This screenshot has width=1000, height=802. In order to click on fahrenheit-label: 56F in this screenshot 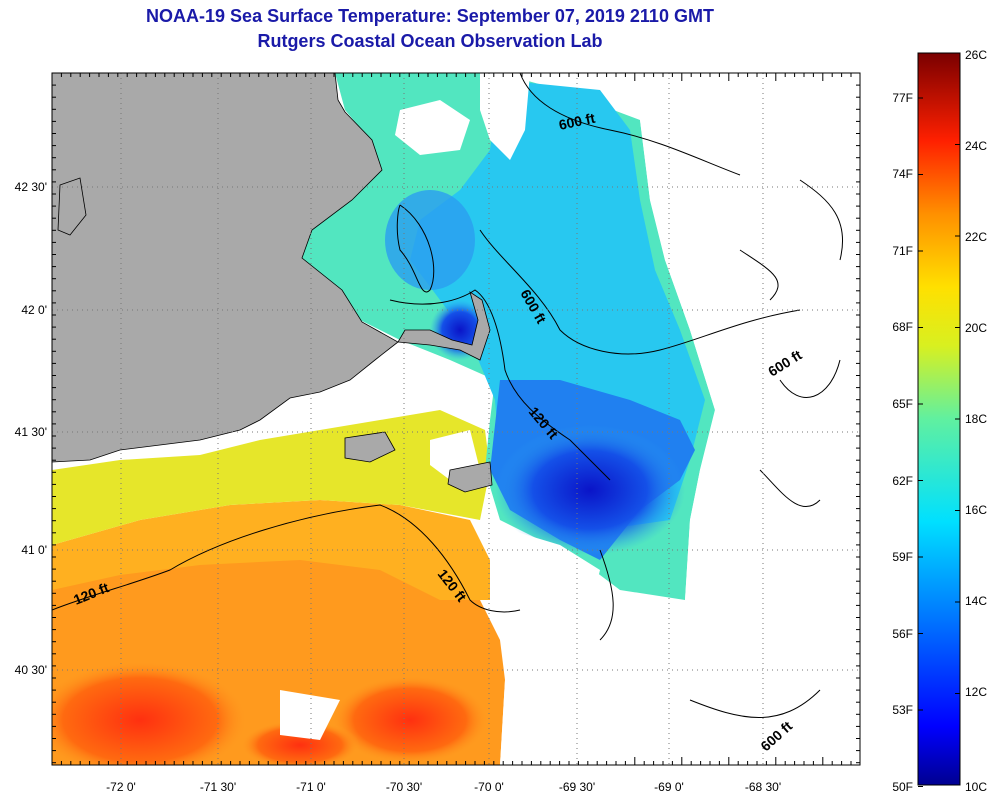, I will do `click(902, 634)`.